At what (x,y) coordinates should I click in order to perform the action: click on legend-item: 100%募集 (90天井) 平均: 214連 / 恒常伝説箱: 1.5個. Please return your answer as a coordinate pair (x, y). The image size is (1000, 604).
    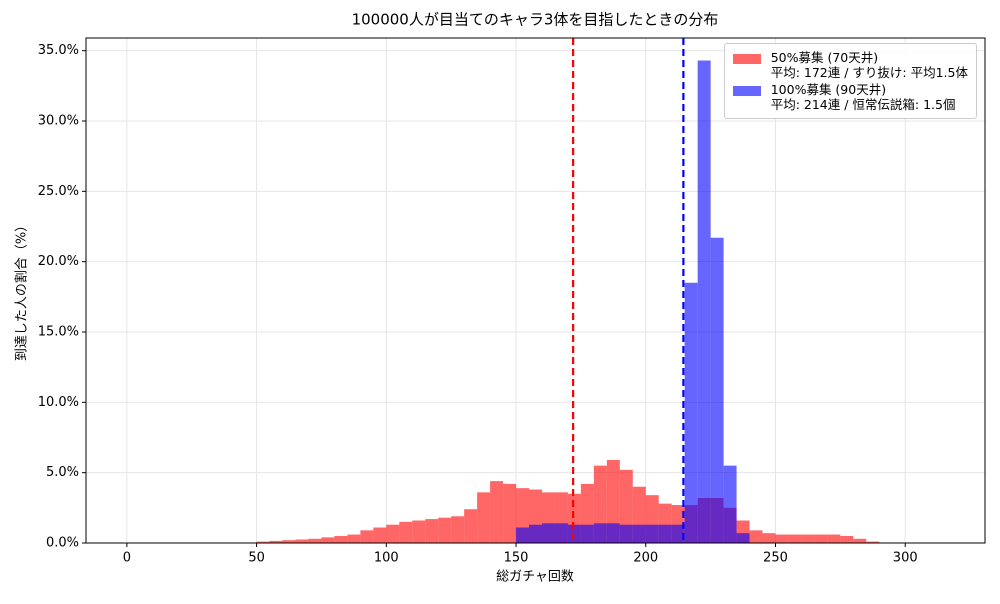
    Looking at the image, I should click on (849, 97).